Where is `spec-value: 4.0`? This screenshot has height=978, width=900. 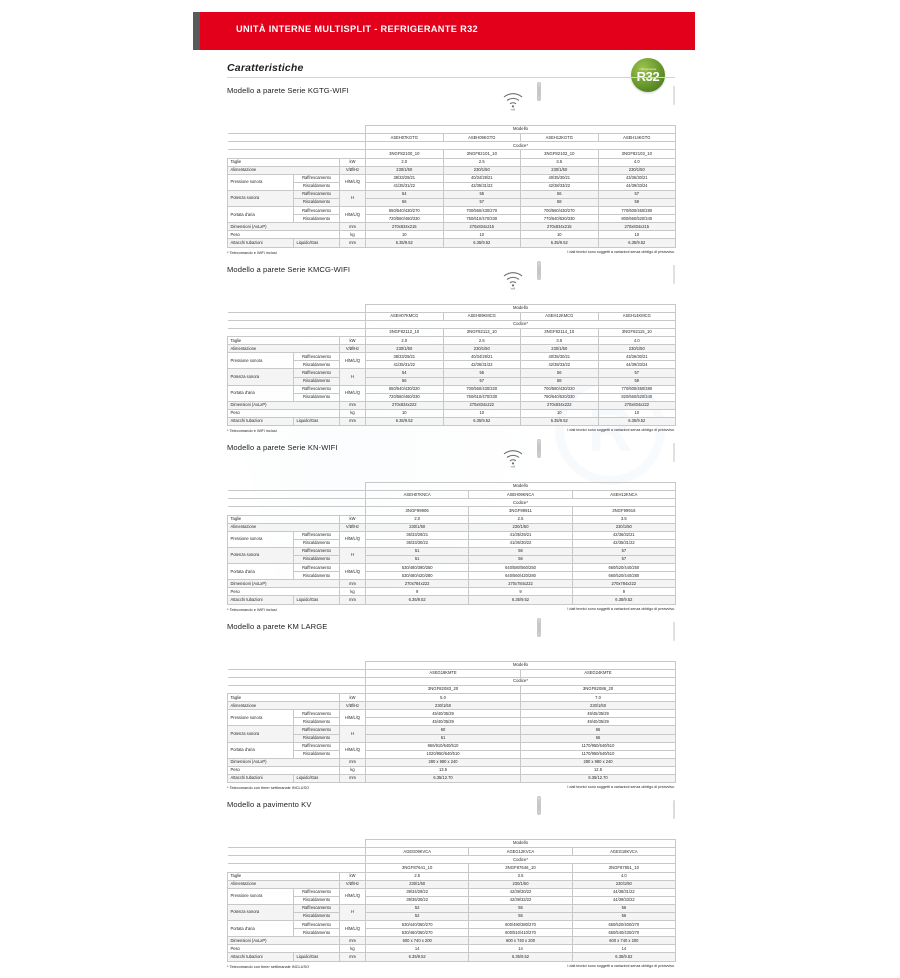
spec-value: 4.0 is located at coordinates (637, 341).